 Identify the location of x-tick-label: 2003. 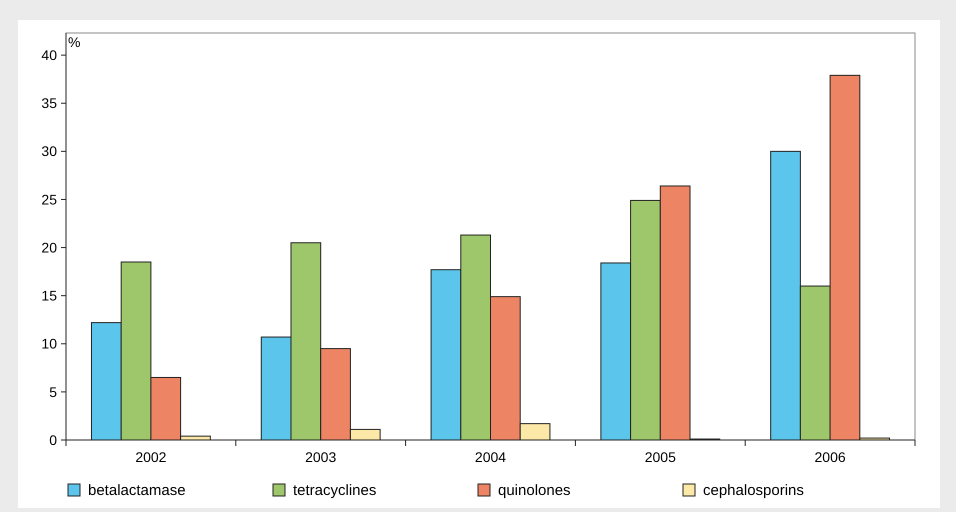
(320, 457).